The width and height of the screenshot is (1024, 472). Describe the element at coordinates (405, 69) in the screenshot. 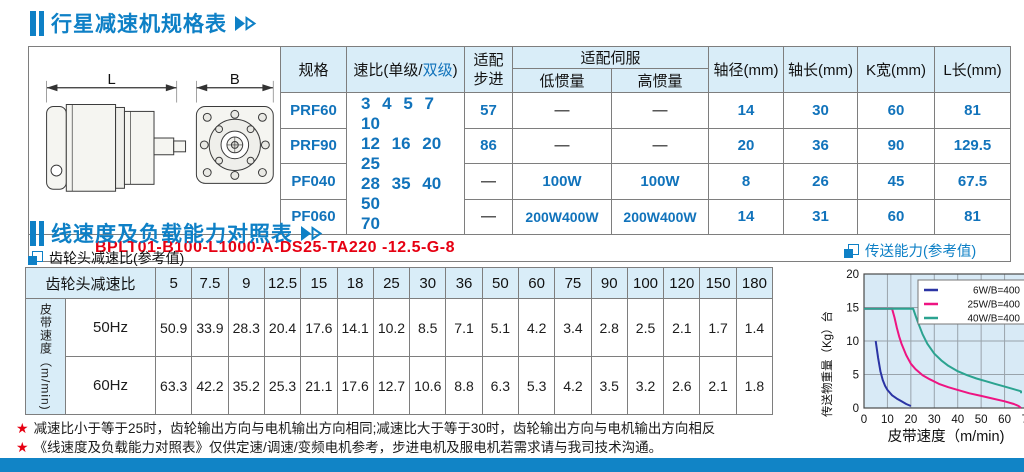

I see `col-header-ratio: 速比(单级/双级)` at that location.